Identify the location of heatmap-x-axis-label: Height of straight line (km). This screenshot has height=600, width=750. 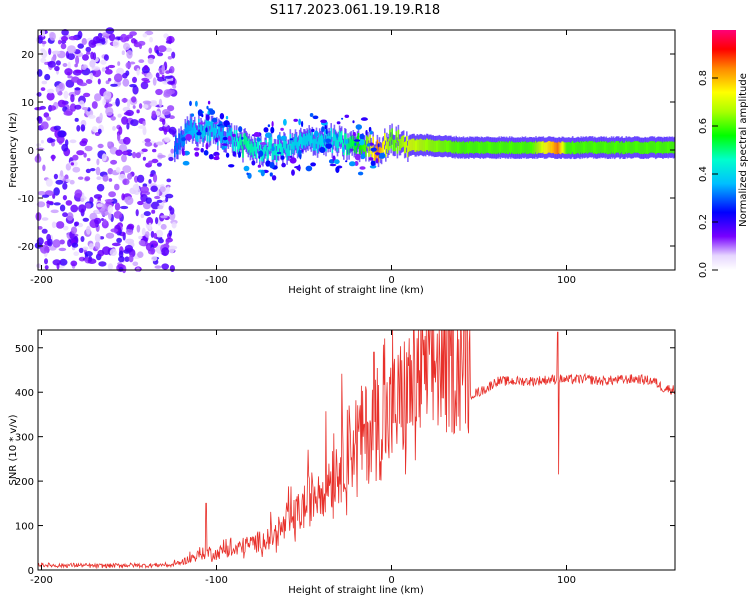
(356, 290).